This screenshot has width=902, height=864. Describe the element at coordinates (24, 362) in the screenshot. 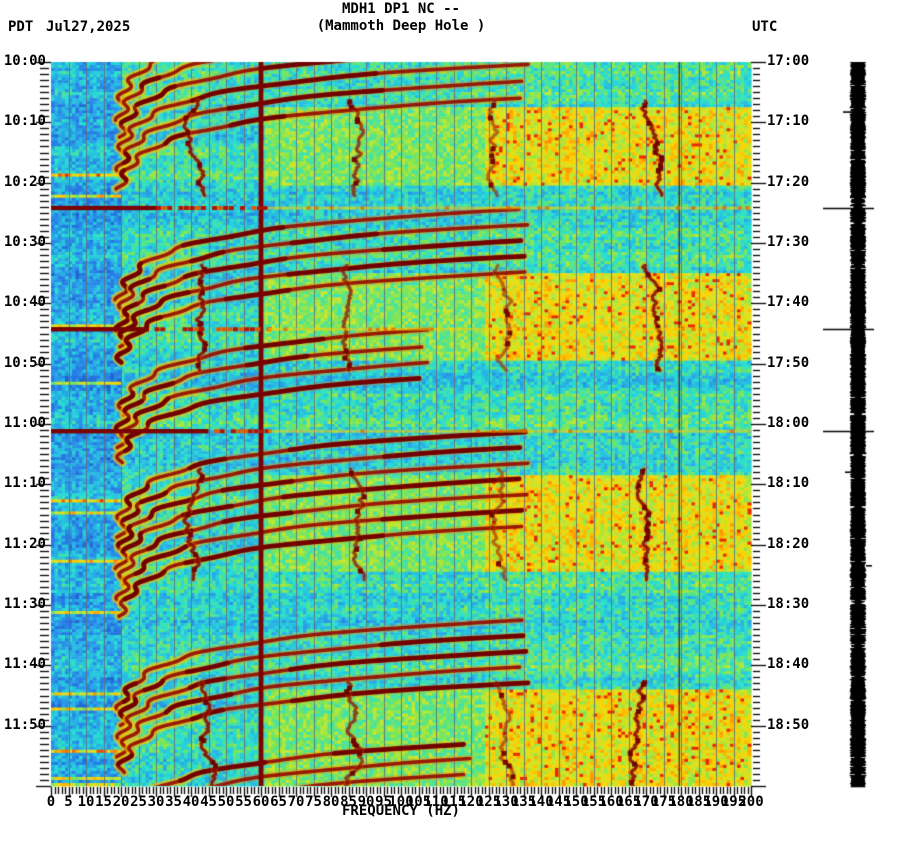

I see `y-left-tick-label: 10:50` at that location.